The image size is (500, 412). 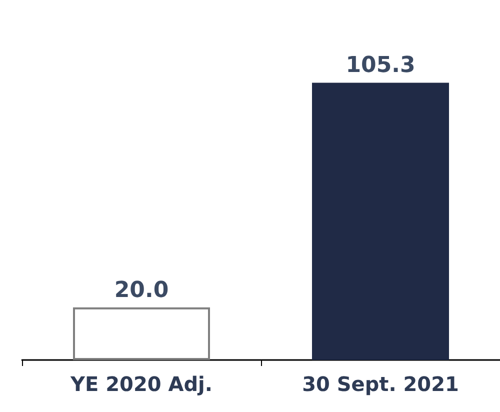 What do you see at coordinates (141, 290) in the screenshot?
I see `data-label: 20.0` at bounding box center [141, 290].